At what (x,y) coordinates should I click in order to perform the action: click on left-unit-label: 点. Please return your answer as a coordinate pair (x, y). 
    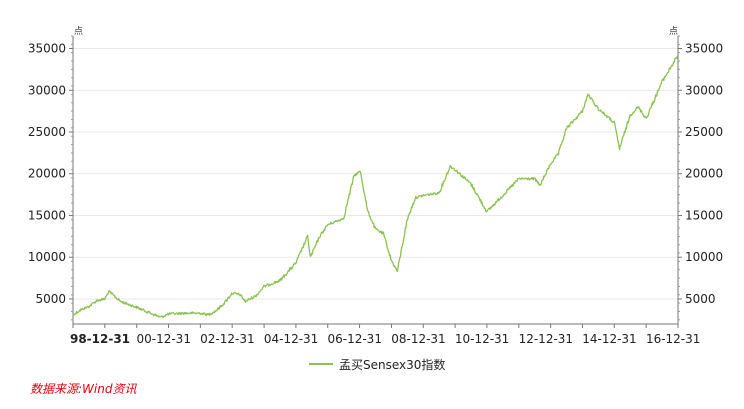
    Looking at the image, I should click on (78, 31).